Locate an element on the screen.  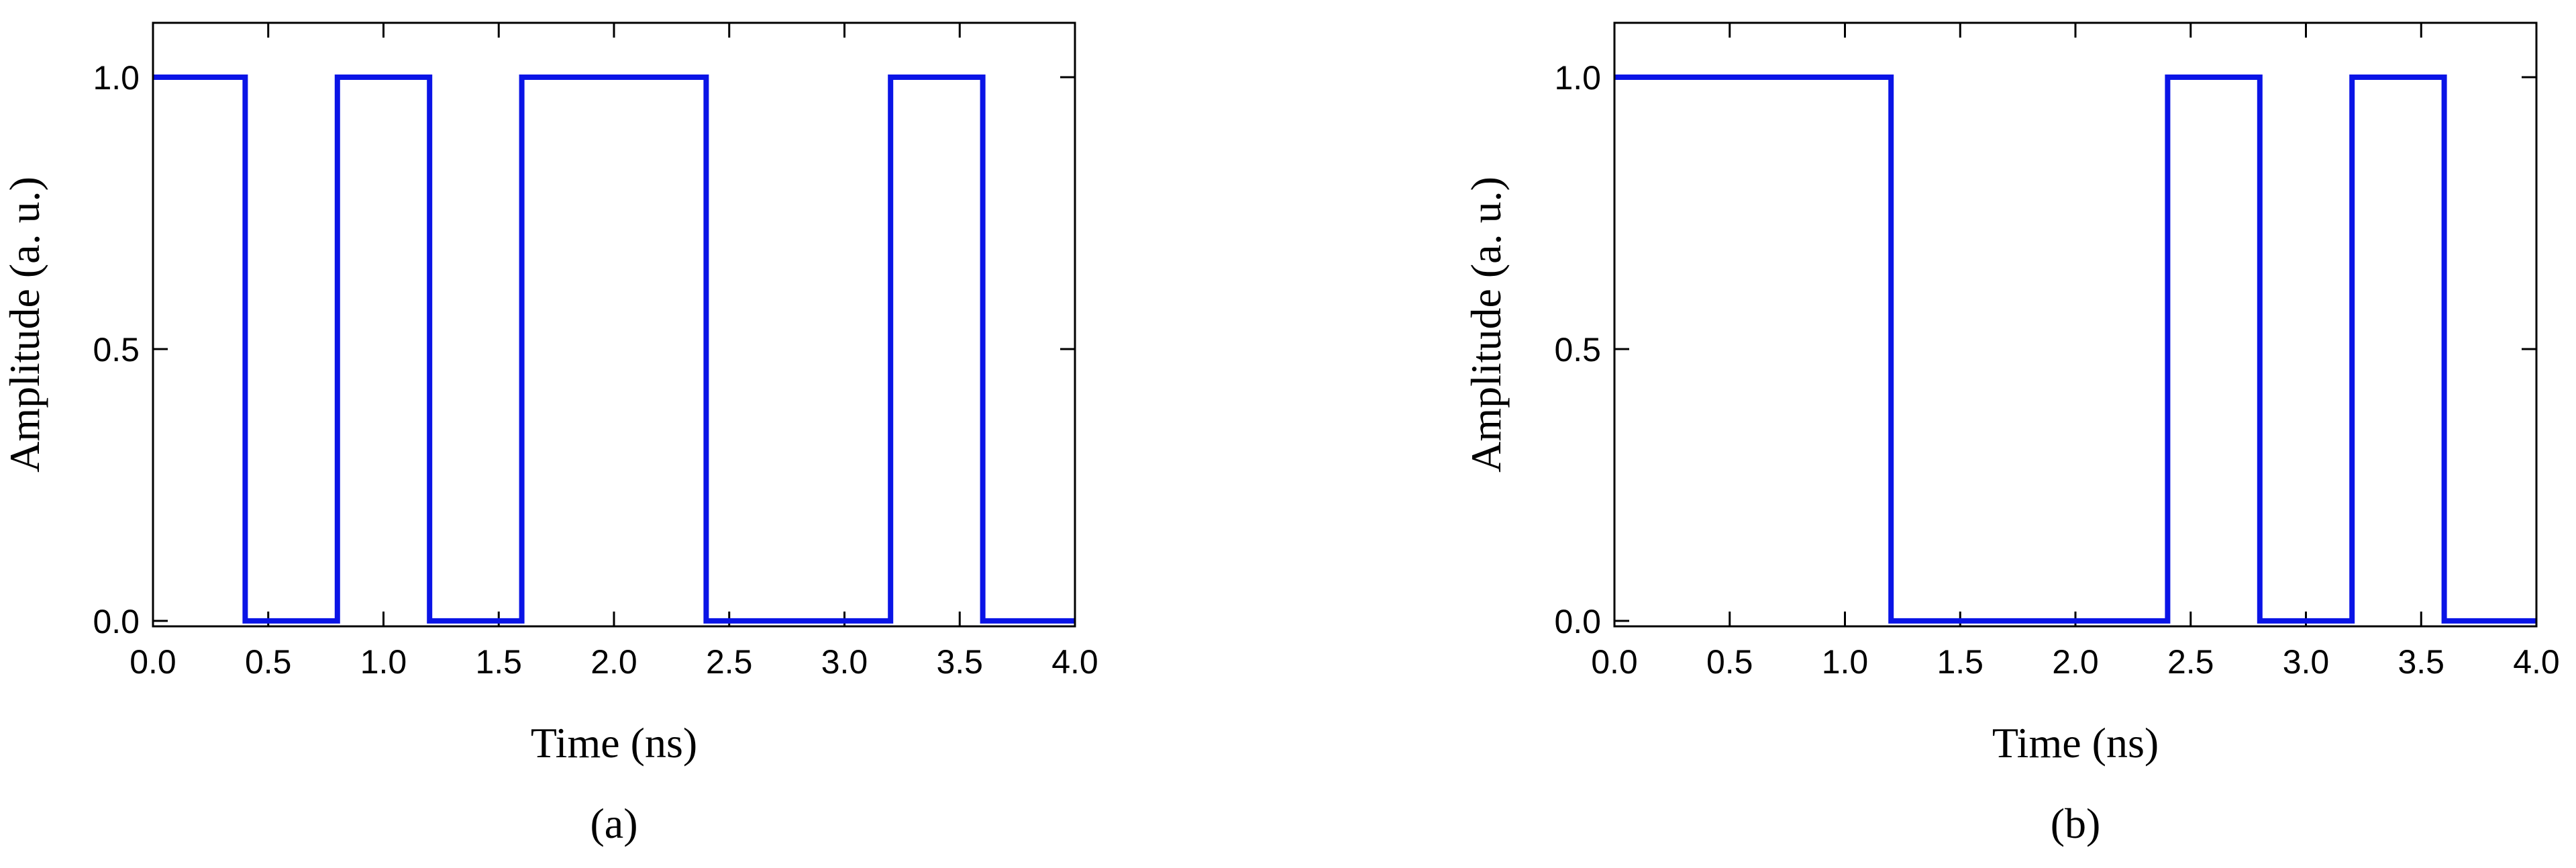
panel-caption: (b) is located at coordinates (2076, 823).